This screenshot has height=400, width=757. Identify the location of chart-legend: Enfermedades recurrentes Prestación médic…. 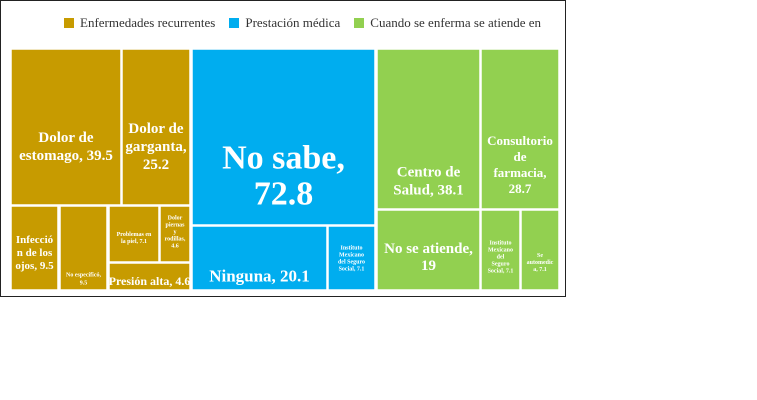
(302, 23).